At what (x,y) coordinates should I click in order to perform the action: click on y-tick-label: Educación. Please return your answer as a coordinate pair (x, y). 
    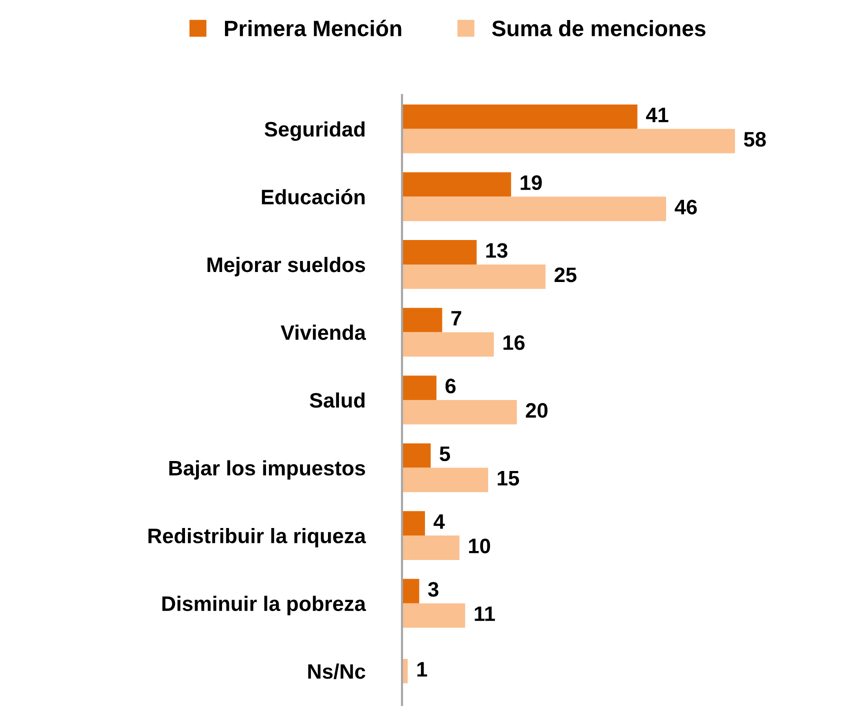
    Looking at the image, I should click on (313, 196).